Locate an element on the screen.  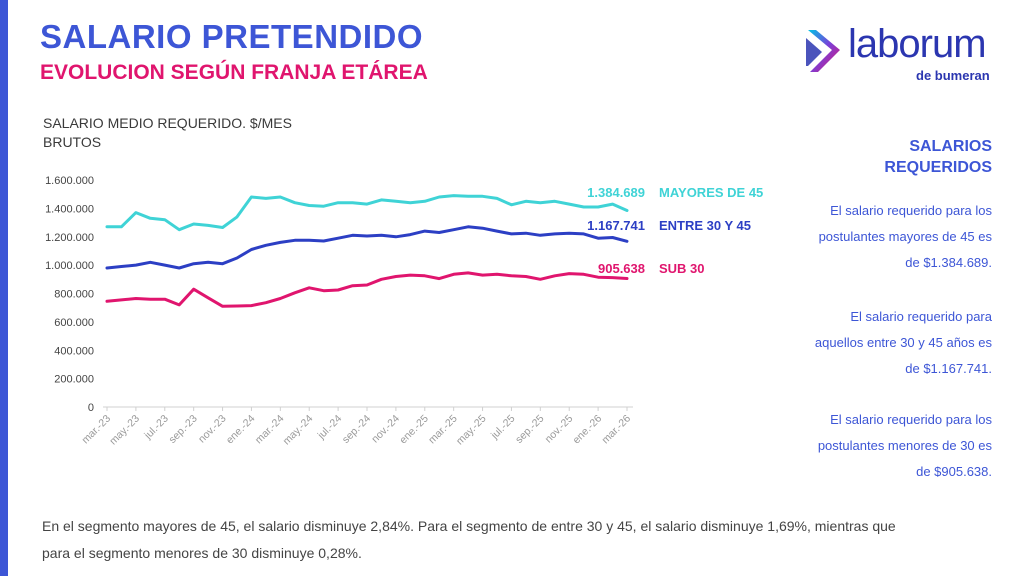
series-label: MAYORES DE 45 is located at coordinates (711, 192).